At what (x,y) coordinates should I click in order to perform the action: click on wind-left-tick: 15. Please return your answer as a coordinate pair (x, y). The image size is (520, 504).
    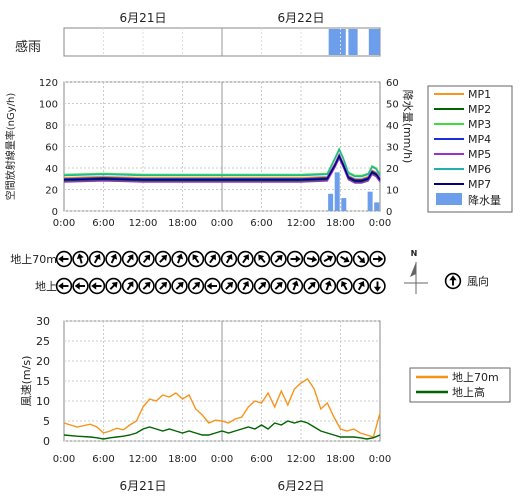
    Looking at the image, I should click on (43, 381).